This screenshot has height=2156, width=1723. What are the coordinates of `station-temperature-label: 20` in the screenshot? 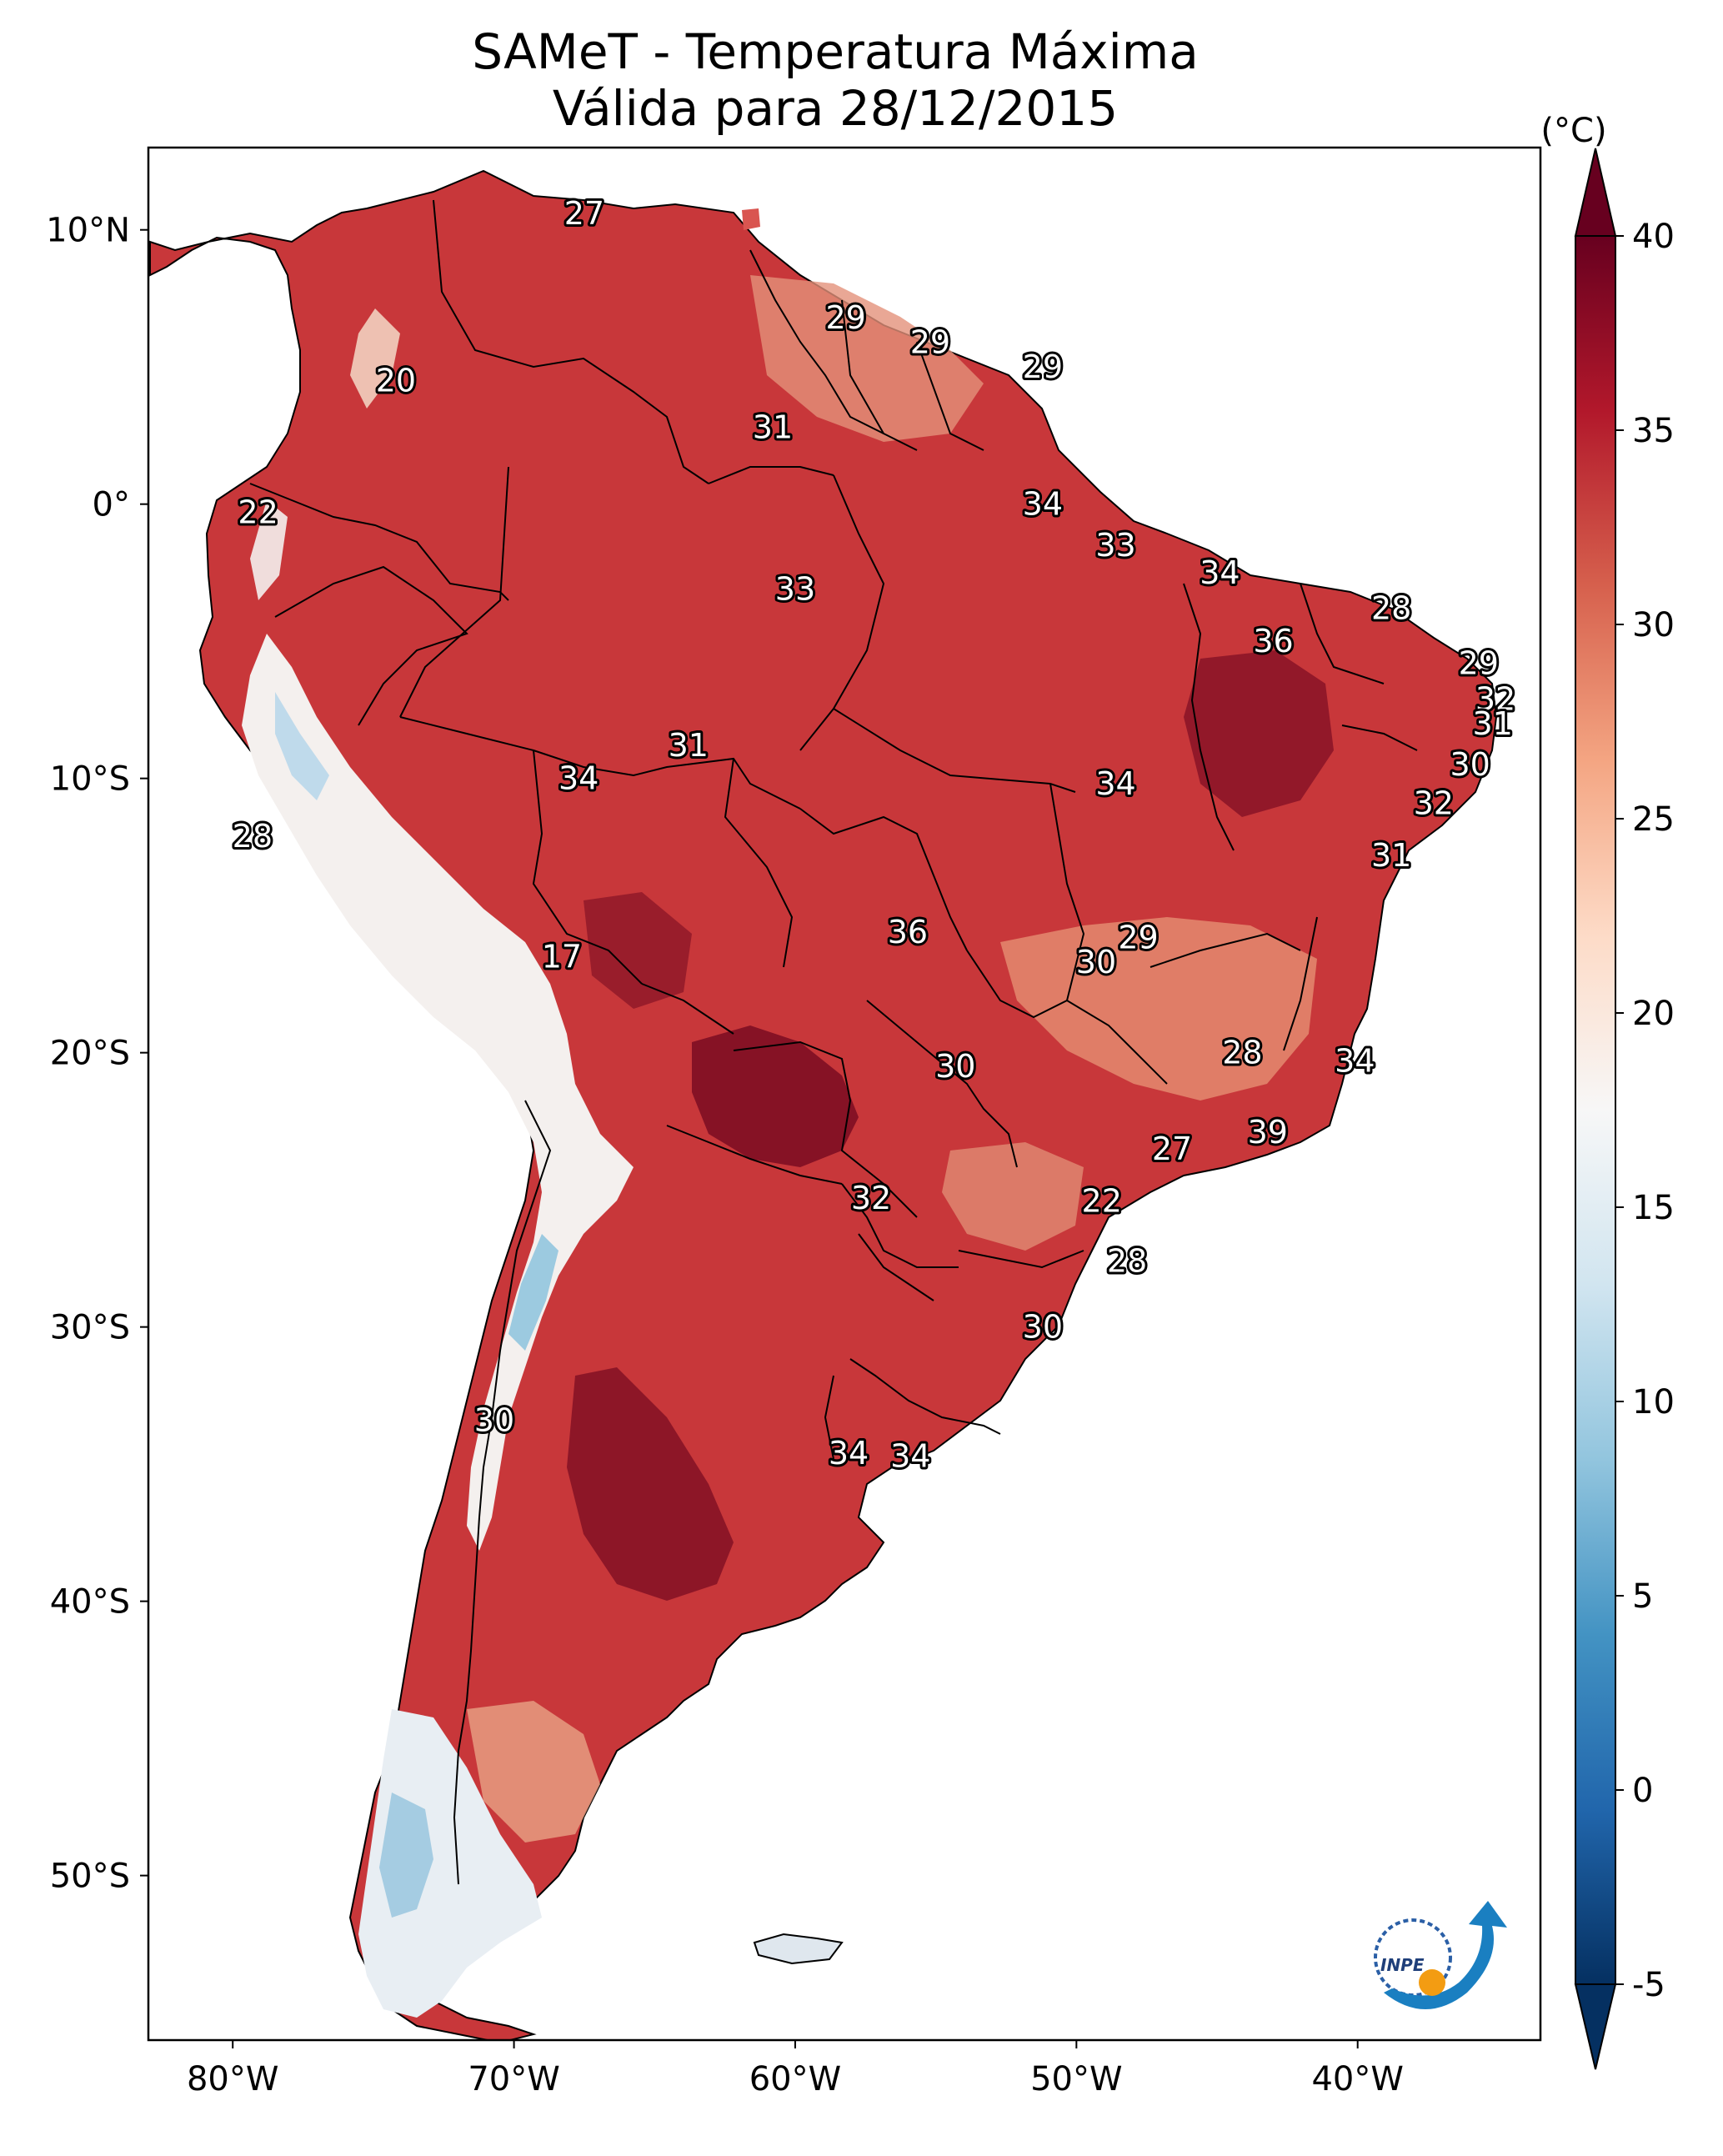 It's located at (396, 381).